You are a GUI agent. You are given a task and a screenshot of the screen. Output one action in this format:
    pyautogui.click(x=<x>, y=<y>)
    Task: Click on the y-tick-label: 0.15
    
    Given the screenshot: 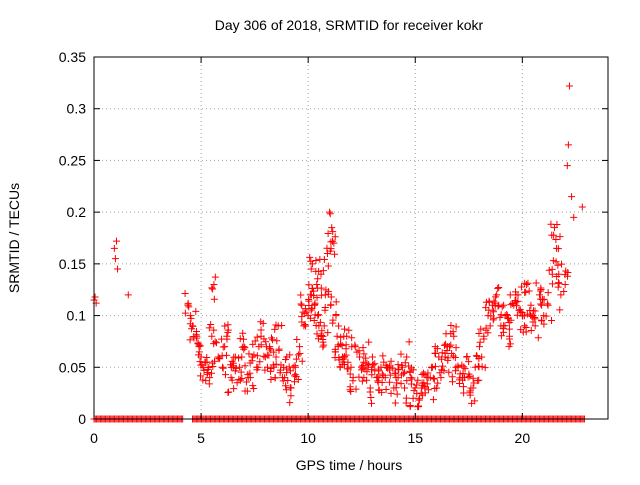 What is the action you would take?
    pyautogui.click(x=72, y=264)
    